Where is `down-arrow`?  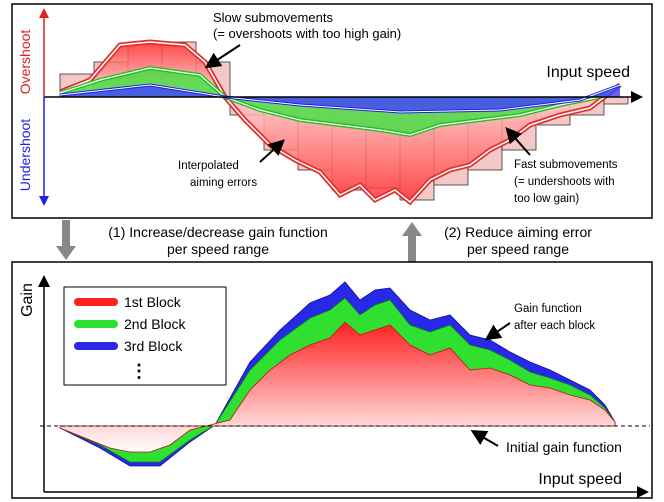
down-arrow is located at coordinates (66, 240).